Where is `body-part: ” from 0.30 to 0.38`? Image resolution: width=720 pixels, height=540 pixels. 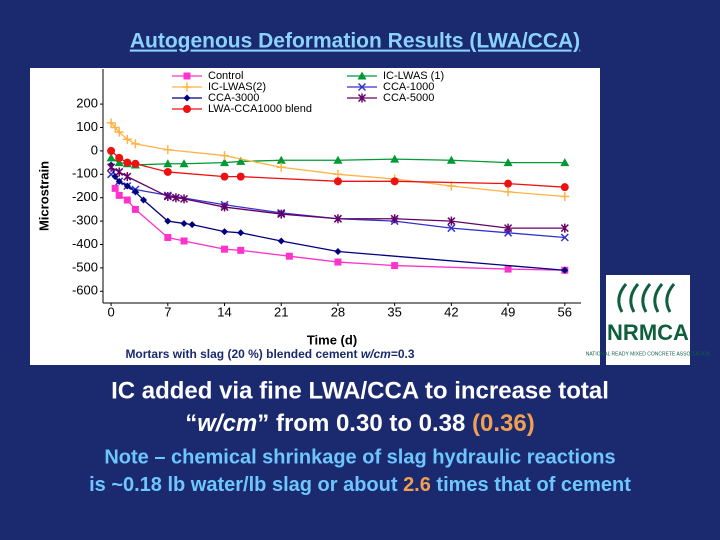 body-part: ” from 0.30 to 0.38 is located at coordinates (364, 423).